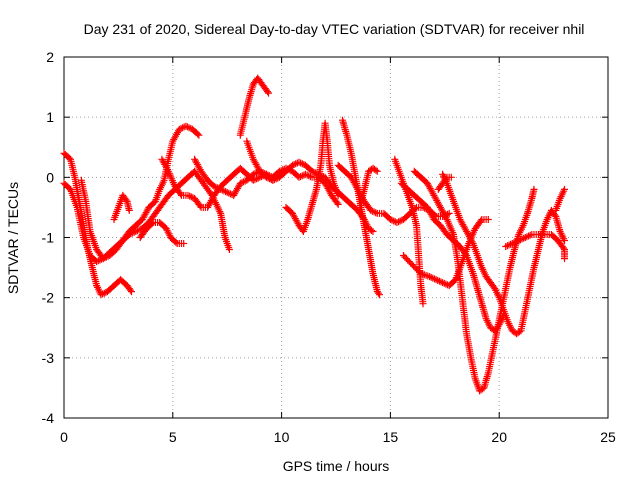  I want to click on x-tick-label: 15, so click(391, 437).